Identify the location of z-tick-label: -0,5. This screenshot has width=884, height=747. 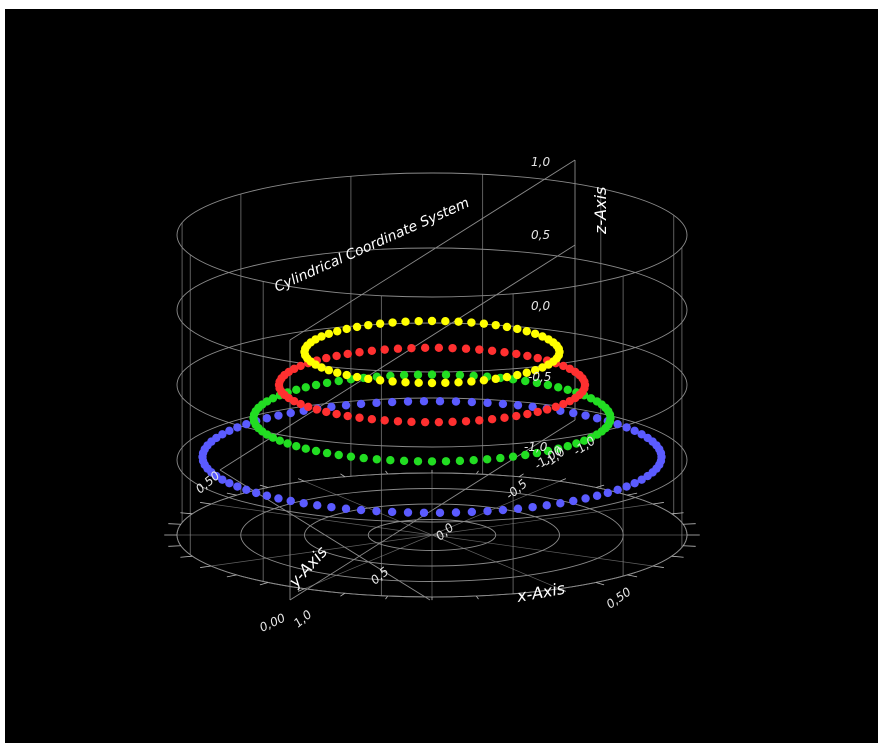
(539, 377).